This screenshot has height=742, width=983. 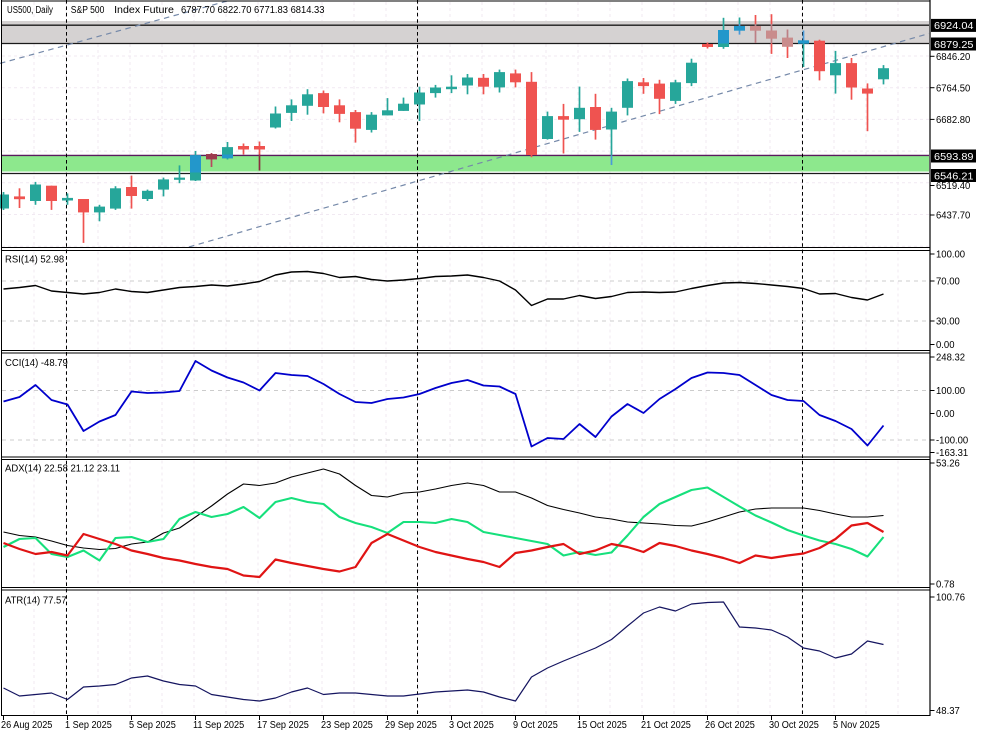 What do you see at coordinates (471, 725) in the screenshot?
I see `svg-text: 3 Oct 2025` at bounding box center [471, 725].